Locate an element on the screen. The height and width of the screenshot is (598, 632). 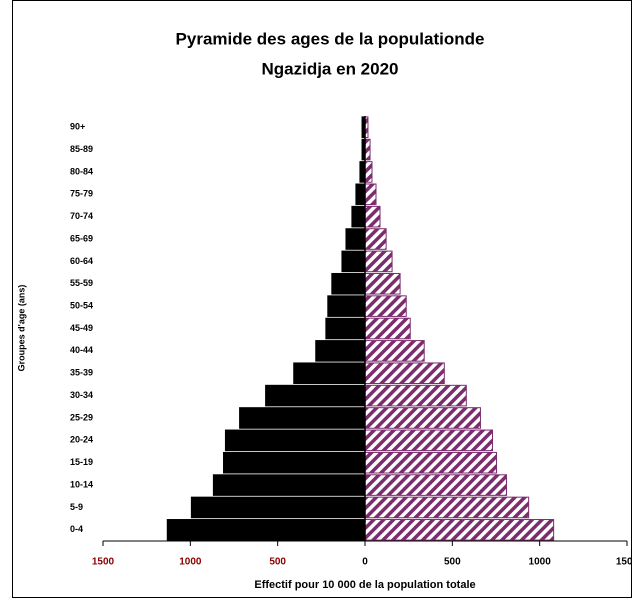
chart-title: Ngazidja en 2020 is located at coordinates (329, 68).